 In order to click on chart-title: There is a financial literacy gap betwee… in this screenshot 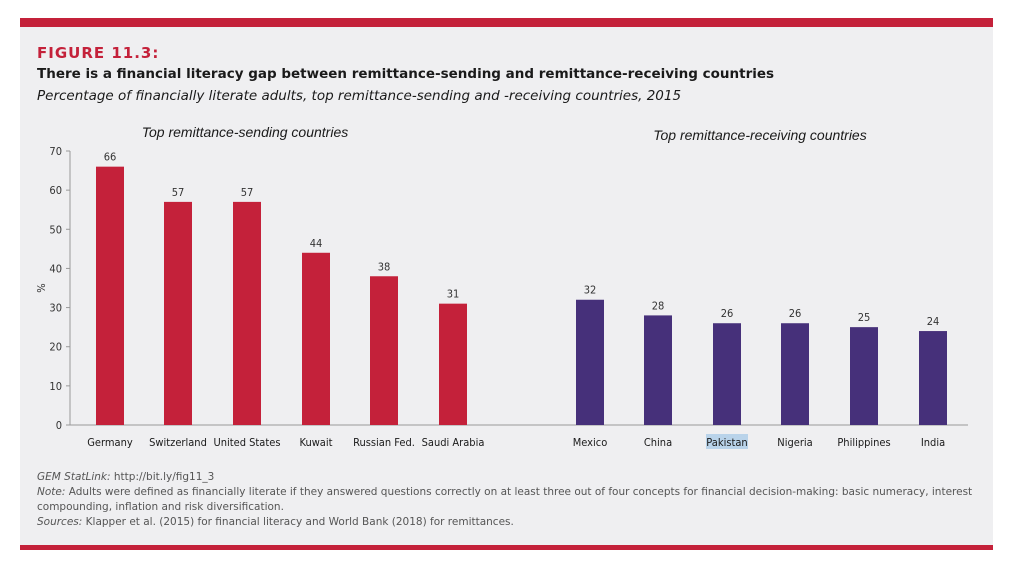, I will do `click(406, 74)`.